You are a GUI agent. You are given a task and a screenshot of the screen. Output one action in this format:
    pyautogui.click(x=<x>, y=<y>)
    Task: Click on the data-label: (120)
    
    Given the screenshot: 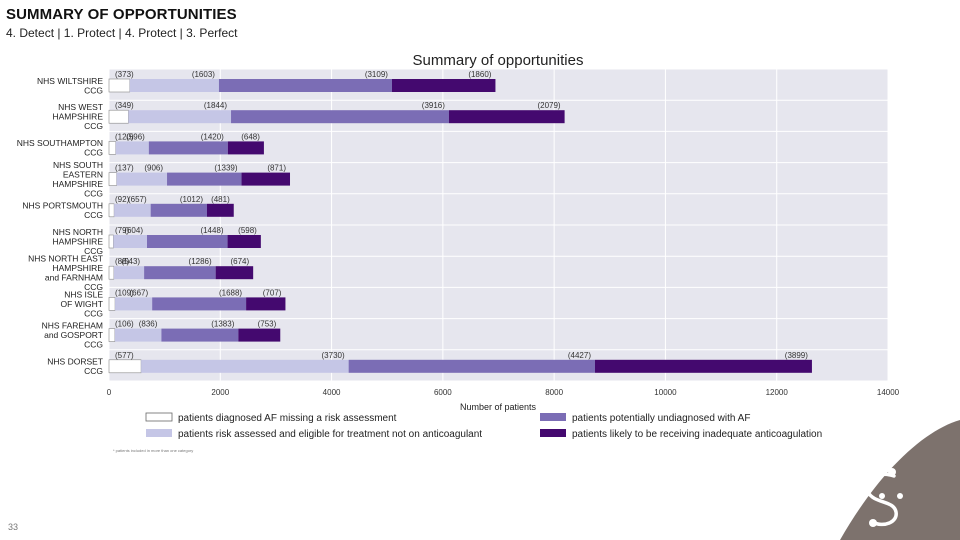 What is the action you would take?
    pyautogui.click(x=124, y=136)
    